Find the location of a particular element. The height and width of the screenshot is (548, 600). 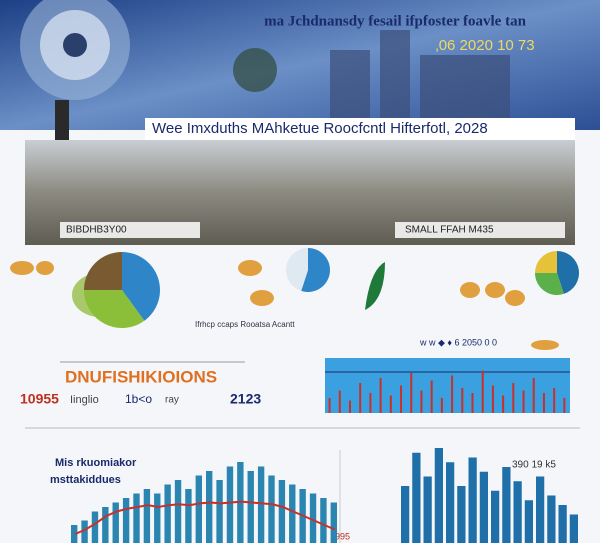

stat: 2123 is located at coordinates (245, 399).